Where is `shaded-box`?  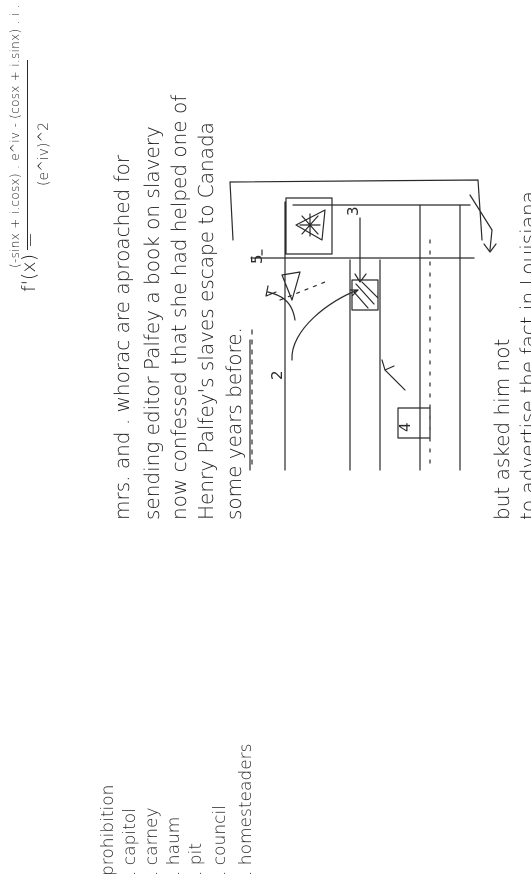
shaded-box is located at coordinates (365, 295).